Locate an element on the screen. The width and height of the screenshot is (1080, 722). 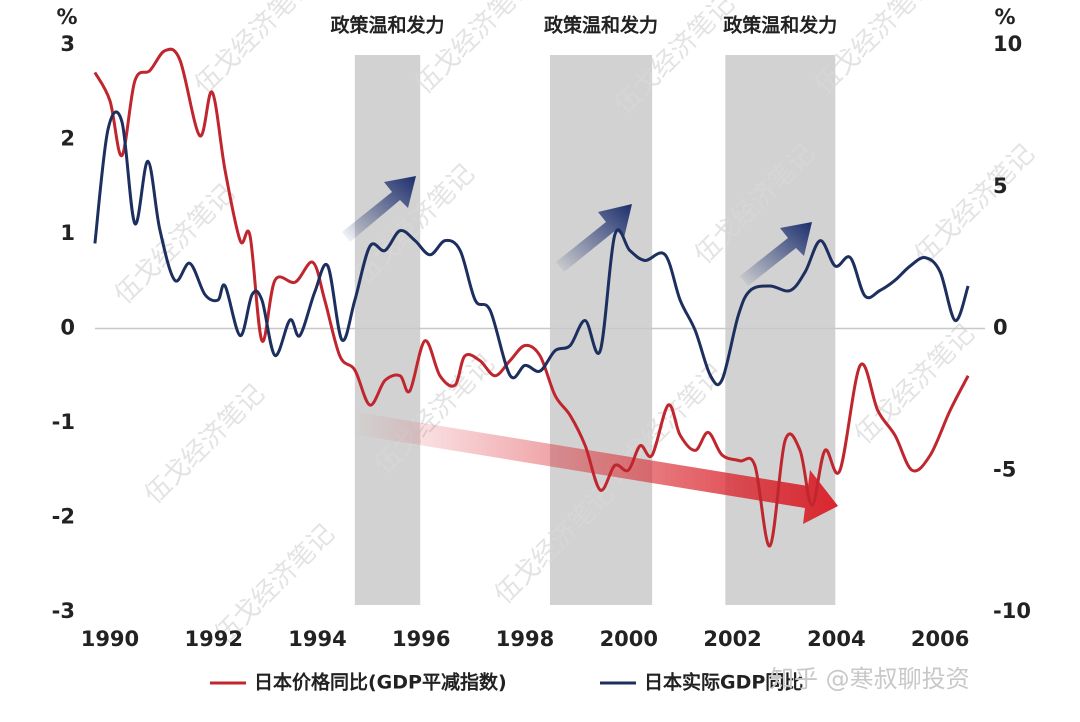
x-tick-label: 2004 is located at coordinates (836, 639).